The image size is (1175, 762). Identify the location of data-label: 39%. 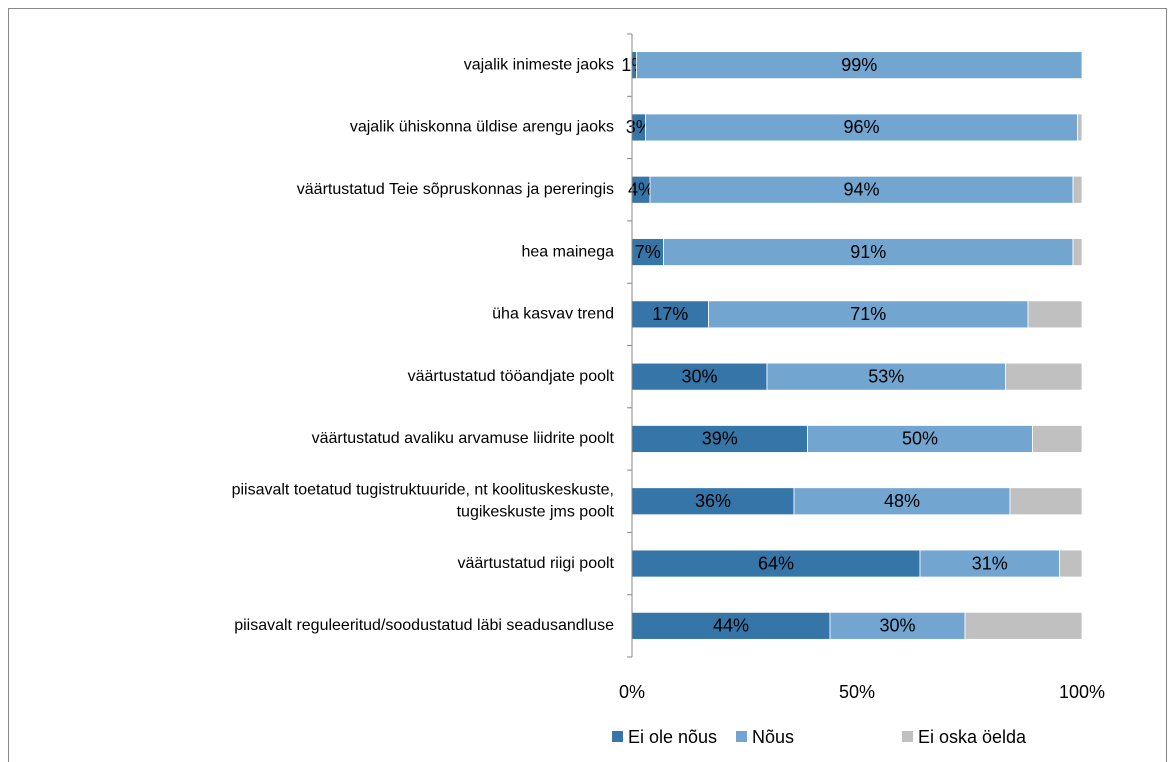
(720, 439).